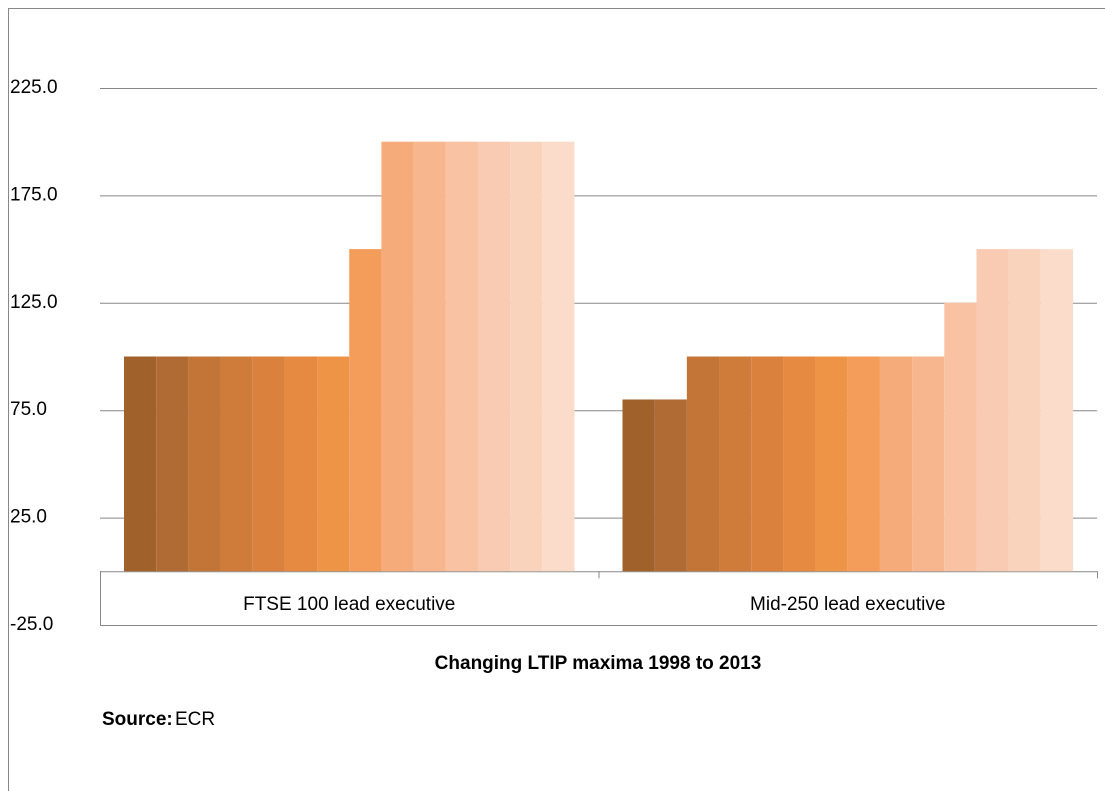 The image size is (1105, 791). Describe the element at coordinates (349, 604) in the screenshot. I see `x-tick-label: FTSE 100 lead executive` at that location.